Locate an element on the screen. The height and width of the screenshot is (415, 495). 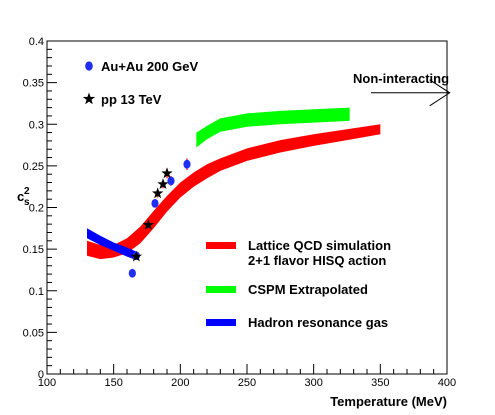
annotation-text: Non-interacting is located at coordinates (401, 78).